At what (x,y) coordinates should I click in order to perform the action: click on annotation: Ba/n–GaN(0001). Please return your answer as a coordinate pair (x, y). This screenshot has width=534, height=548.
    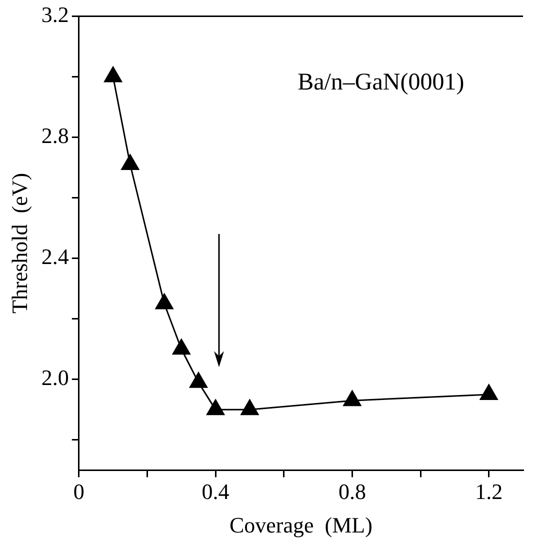
    Looking at the image, I should click on (381, 82).